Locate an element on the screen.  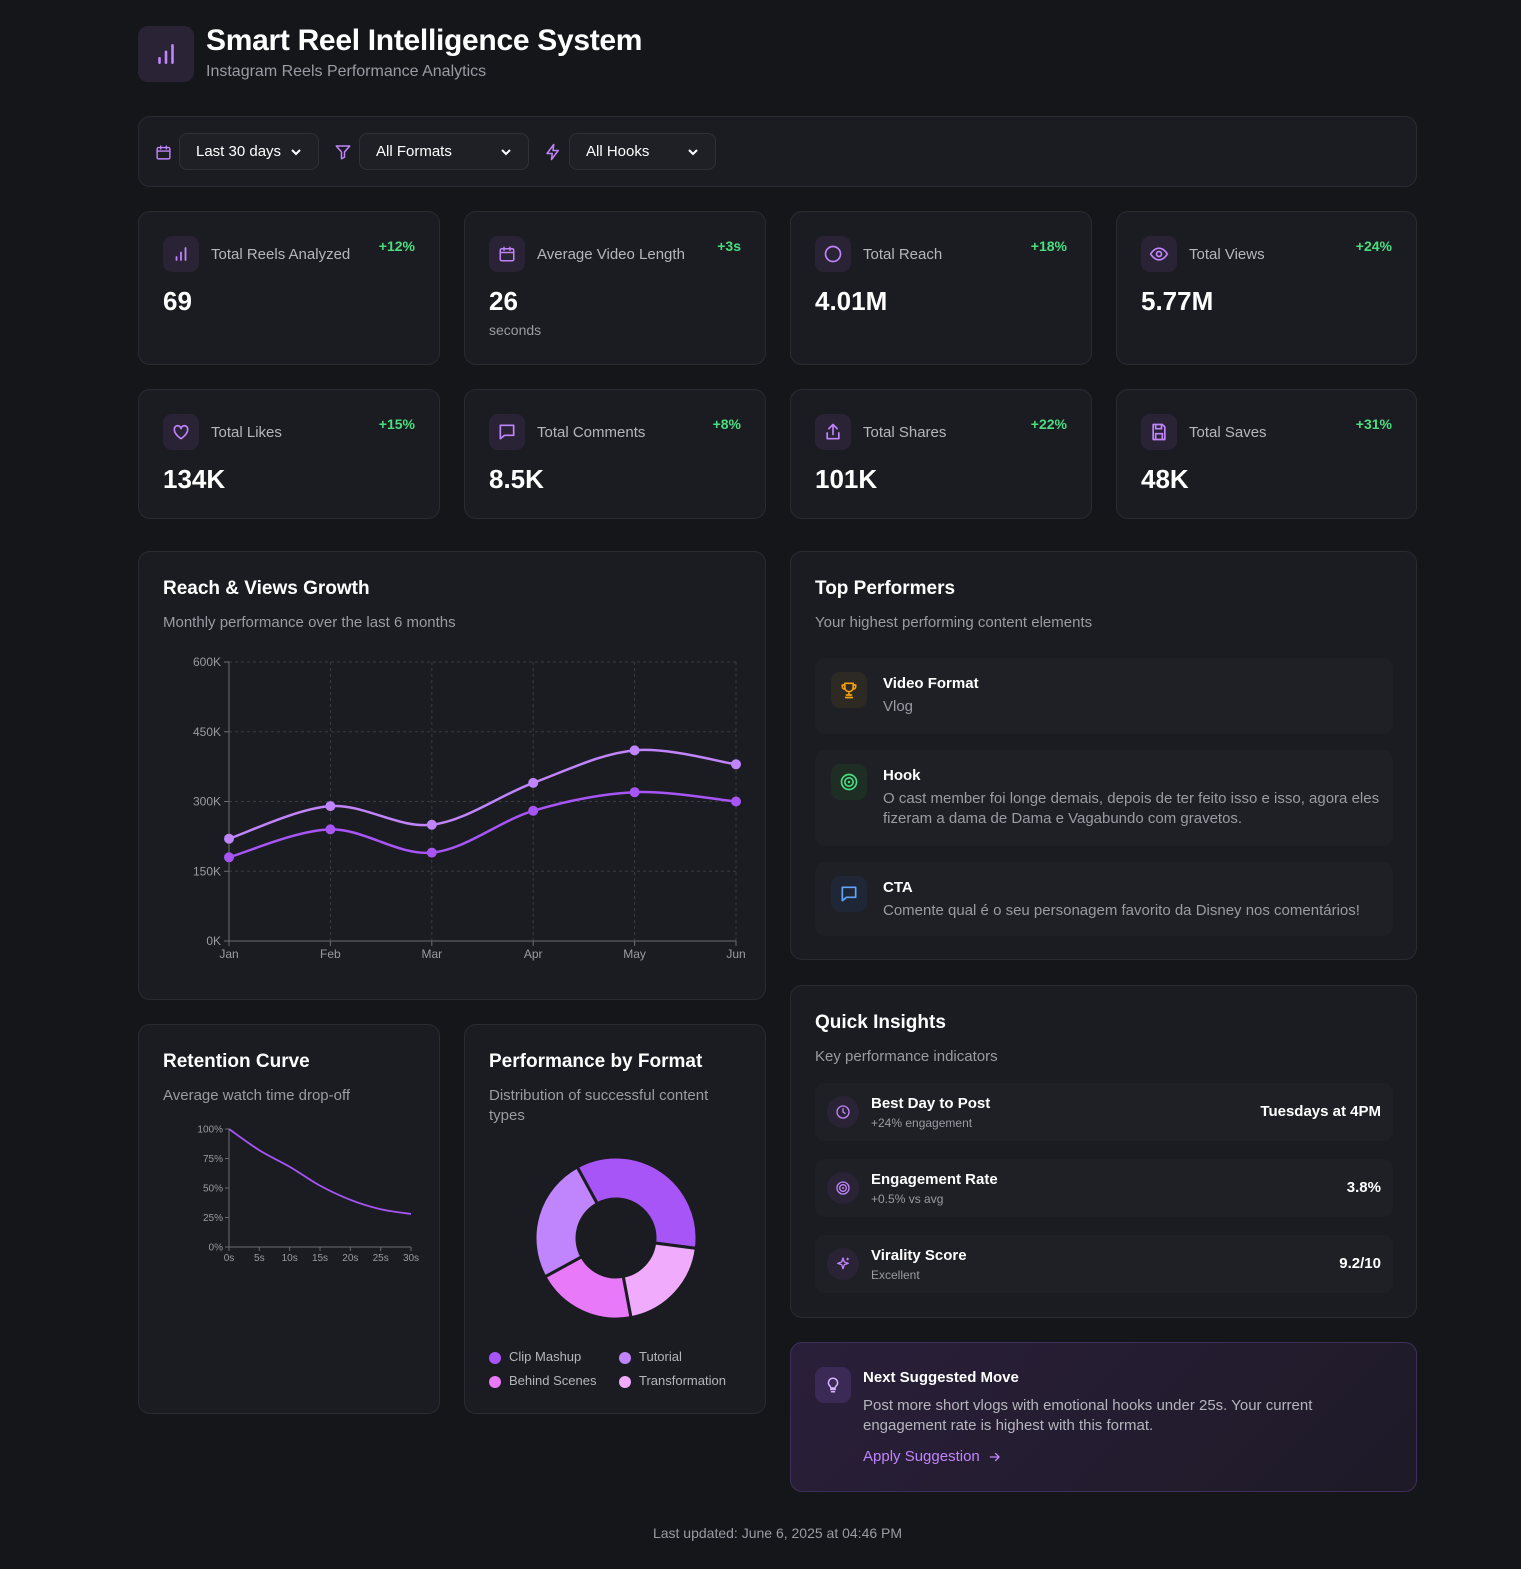
stat-label: Total Reels Analyzed is located at coordinates (281, 254).